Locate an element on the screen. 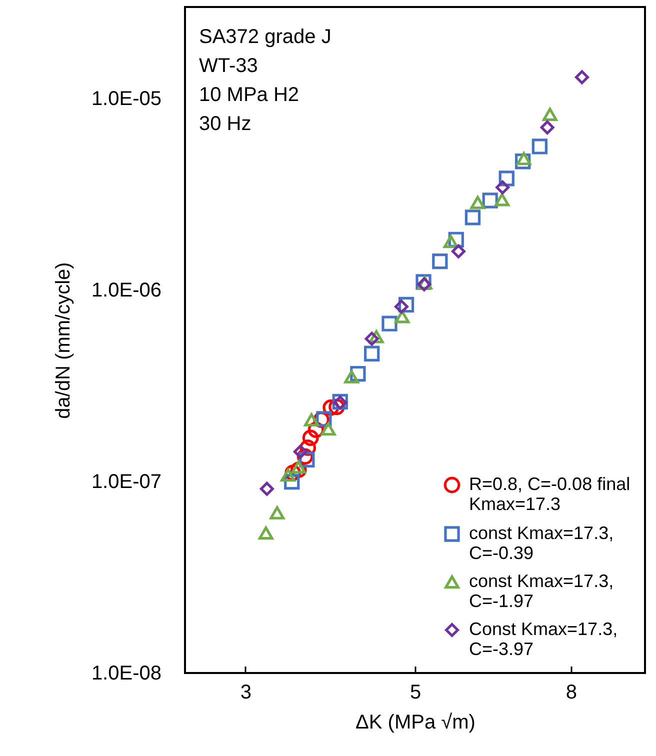 Image resolution: width=656 pixels, height=756 pixels. y-tick-label: 1.0E-08 is located at coordinates (126, 673).